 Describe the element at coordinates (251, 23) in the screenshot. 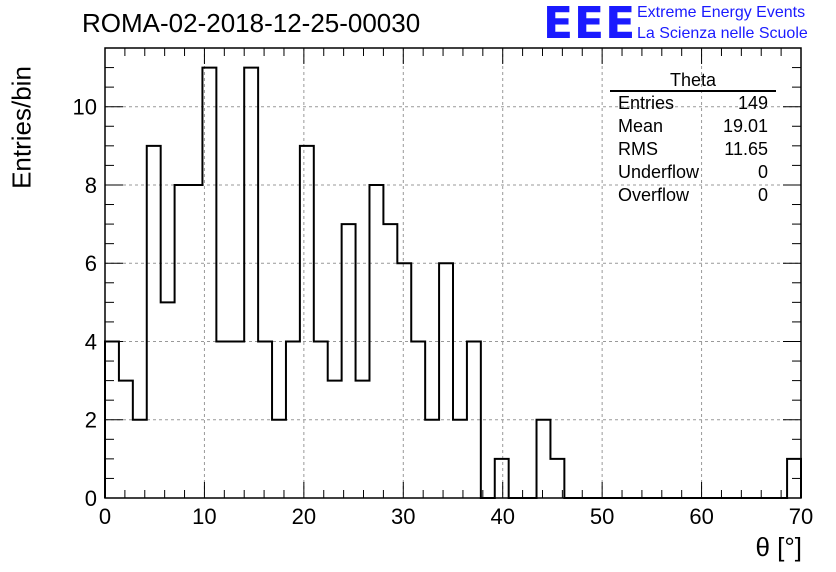

I see `plot-title: ROMA-02-2018-12-25-00030` at that location.